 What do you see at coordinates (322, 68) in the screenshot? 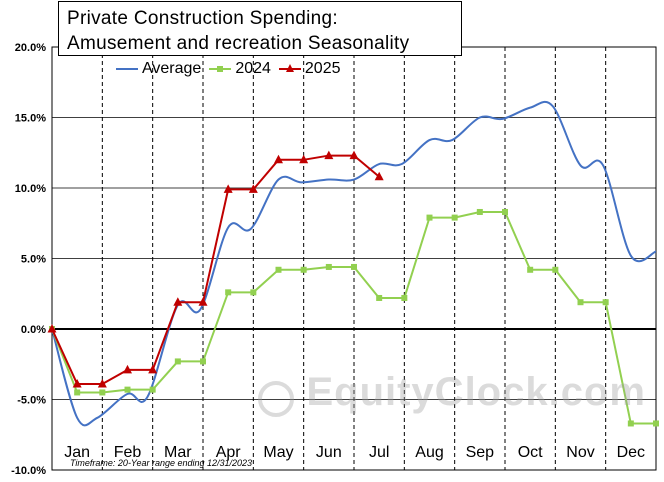
I see `legend-label-2025: 2025` at bounding box center [322, 68].